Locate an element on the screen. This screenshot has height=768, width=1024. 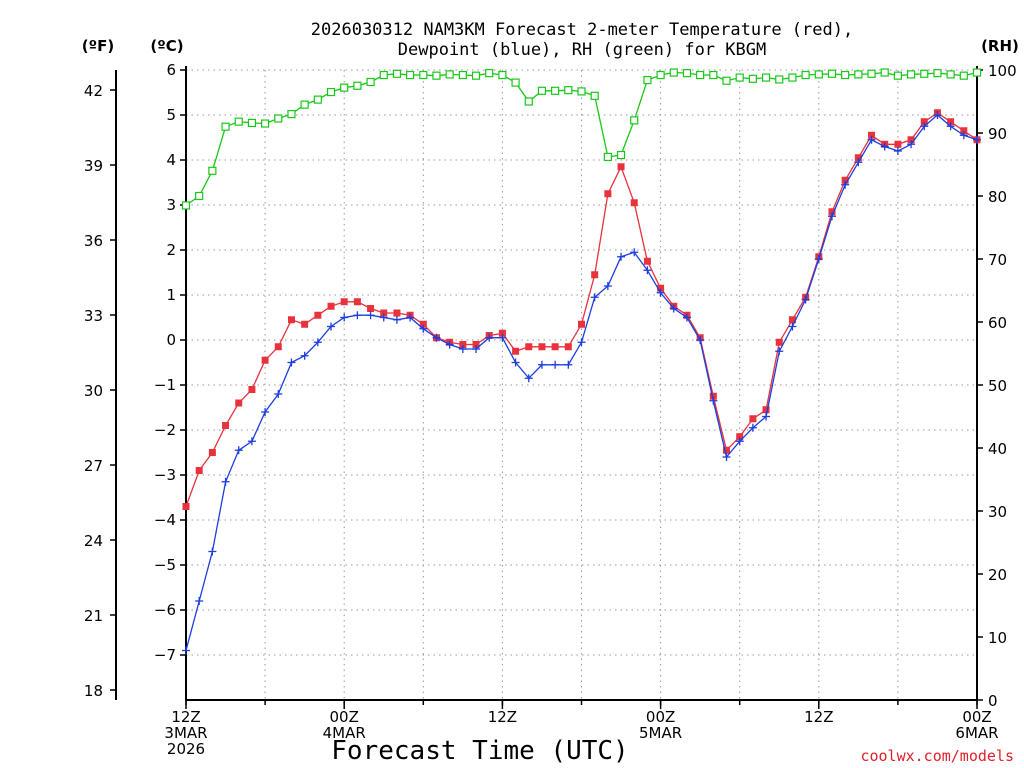
celsius-tick-label: 1 is located at coordinates (171, 295).